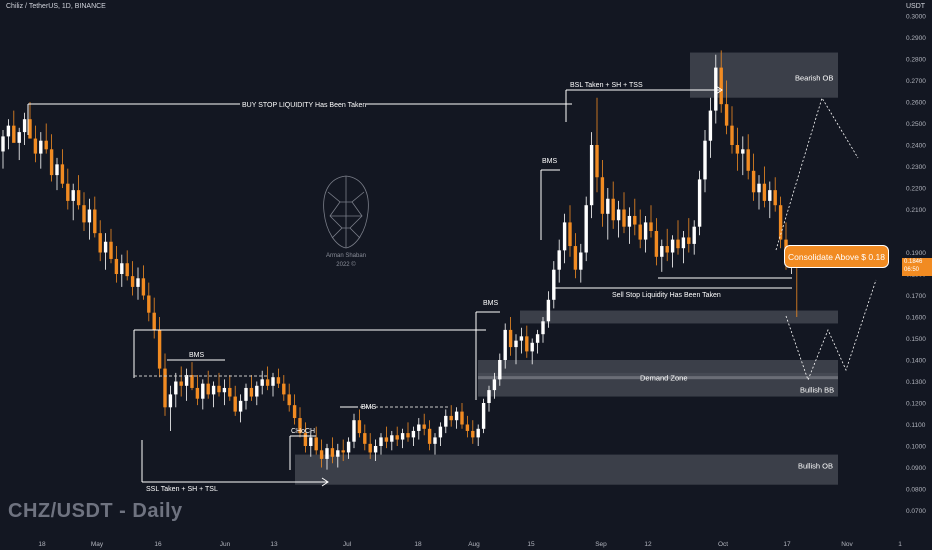 Image resolution: width=932 pixels, height=550 pixels. Describe the element at coordinates (95, 511) in the screenshot. I see `watermark-title: CHZ/USDT - Daily` at that location.